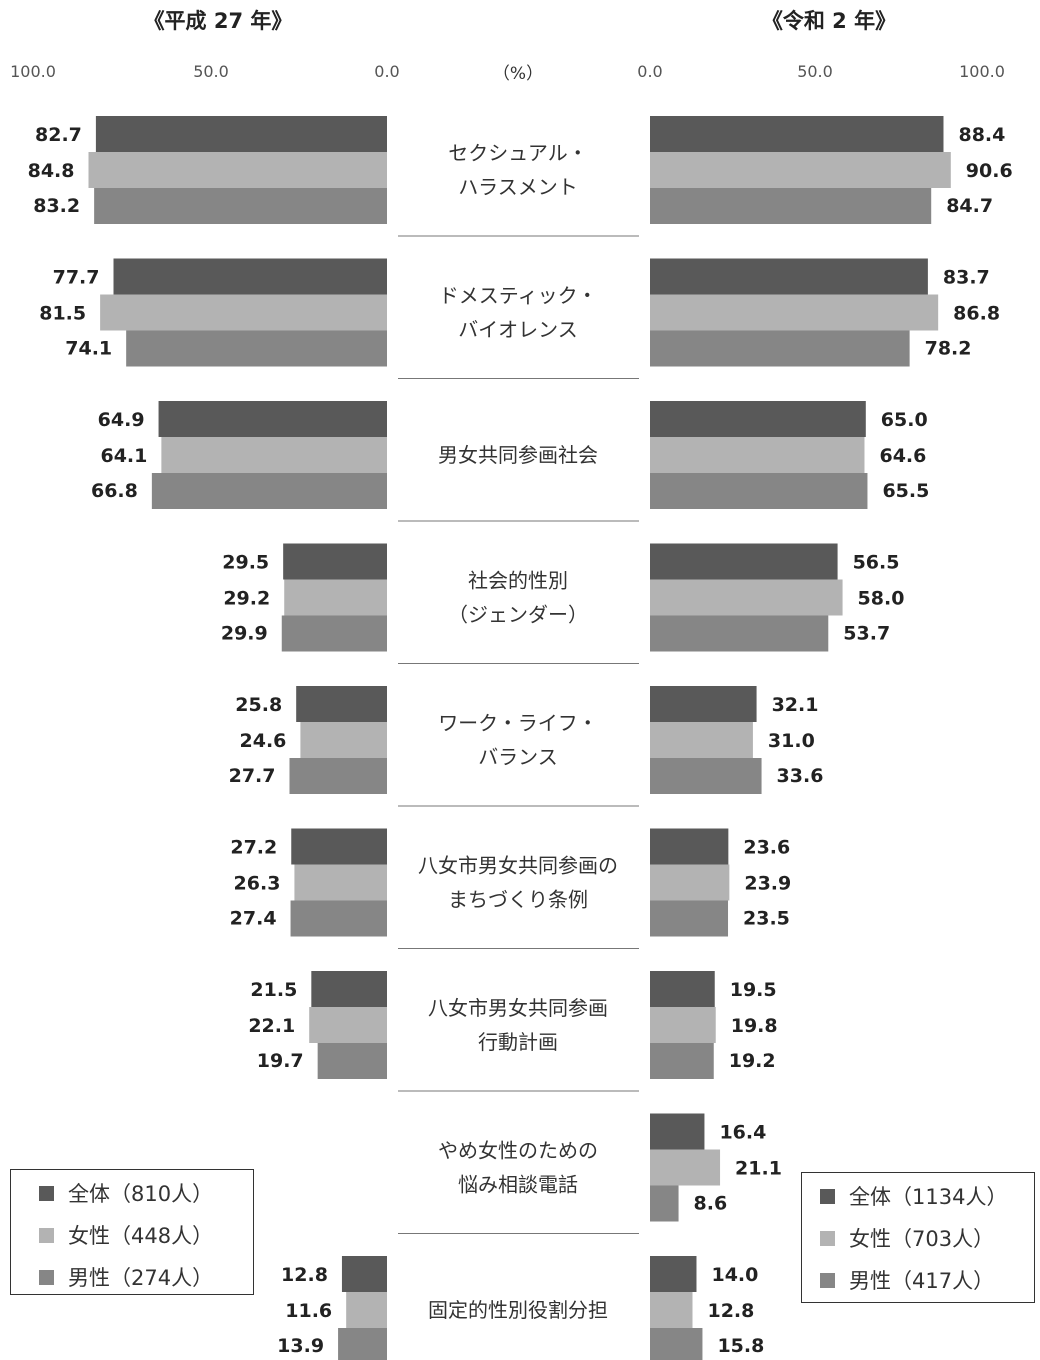 The image size is (1040, 1360). I want to click on data-label: 58.0, so click(881, 599).